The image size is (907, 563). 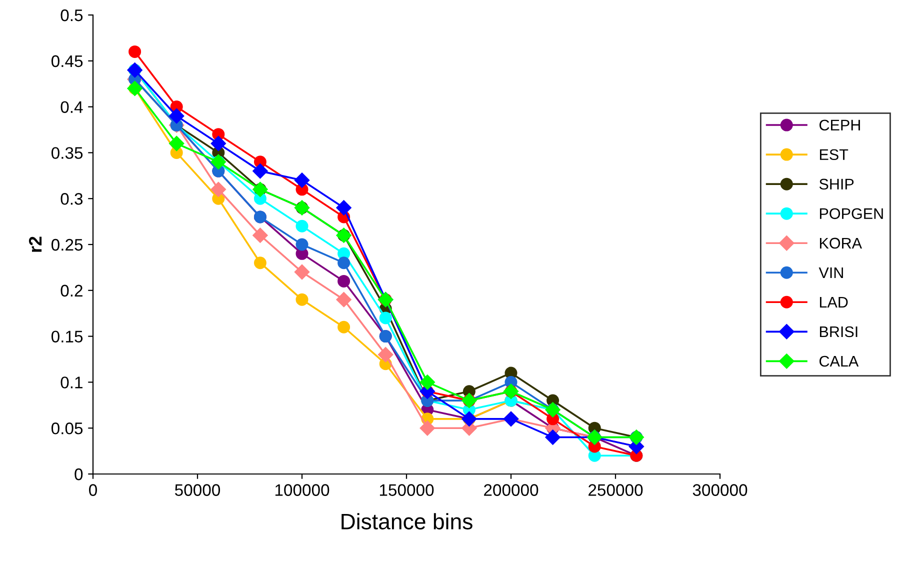 What do you see at coordinates (67, 428) in the screenshot?
I see `y-tick-label: 0.05` at bounding box center [67, 428].